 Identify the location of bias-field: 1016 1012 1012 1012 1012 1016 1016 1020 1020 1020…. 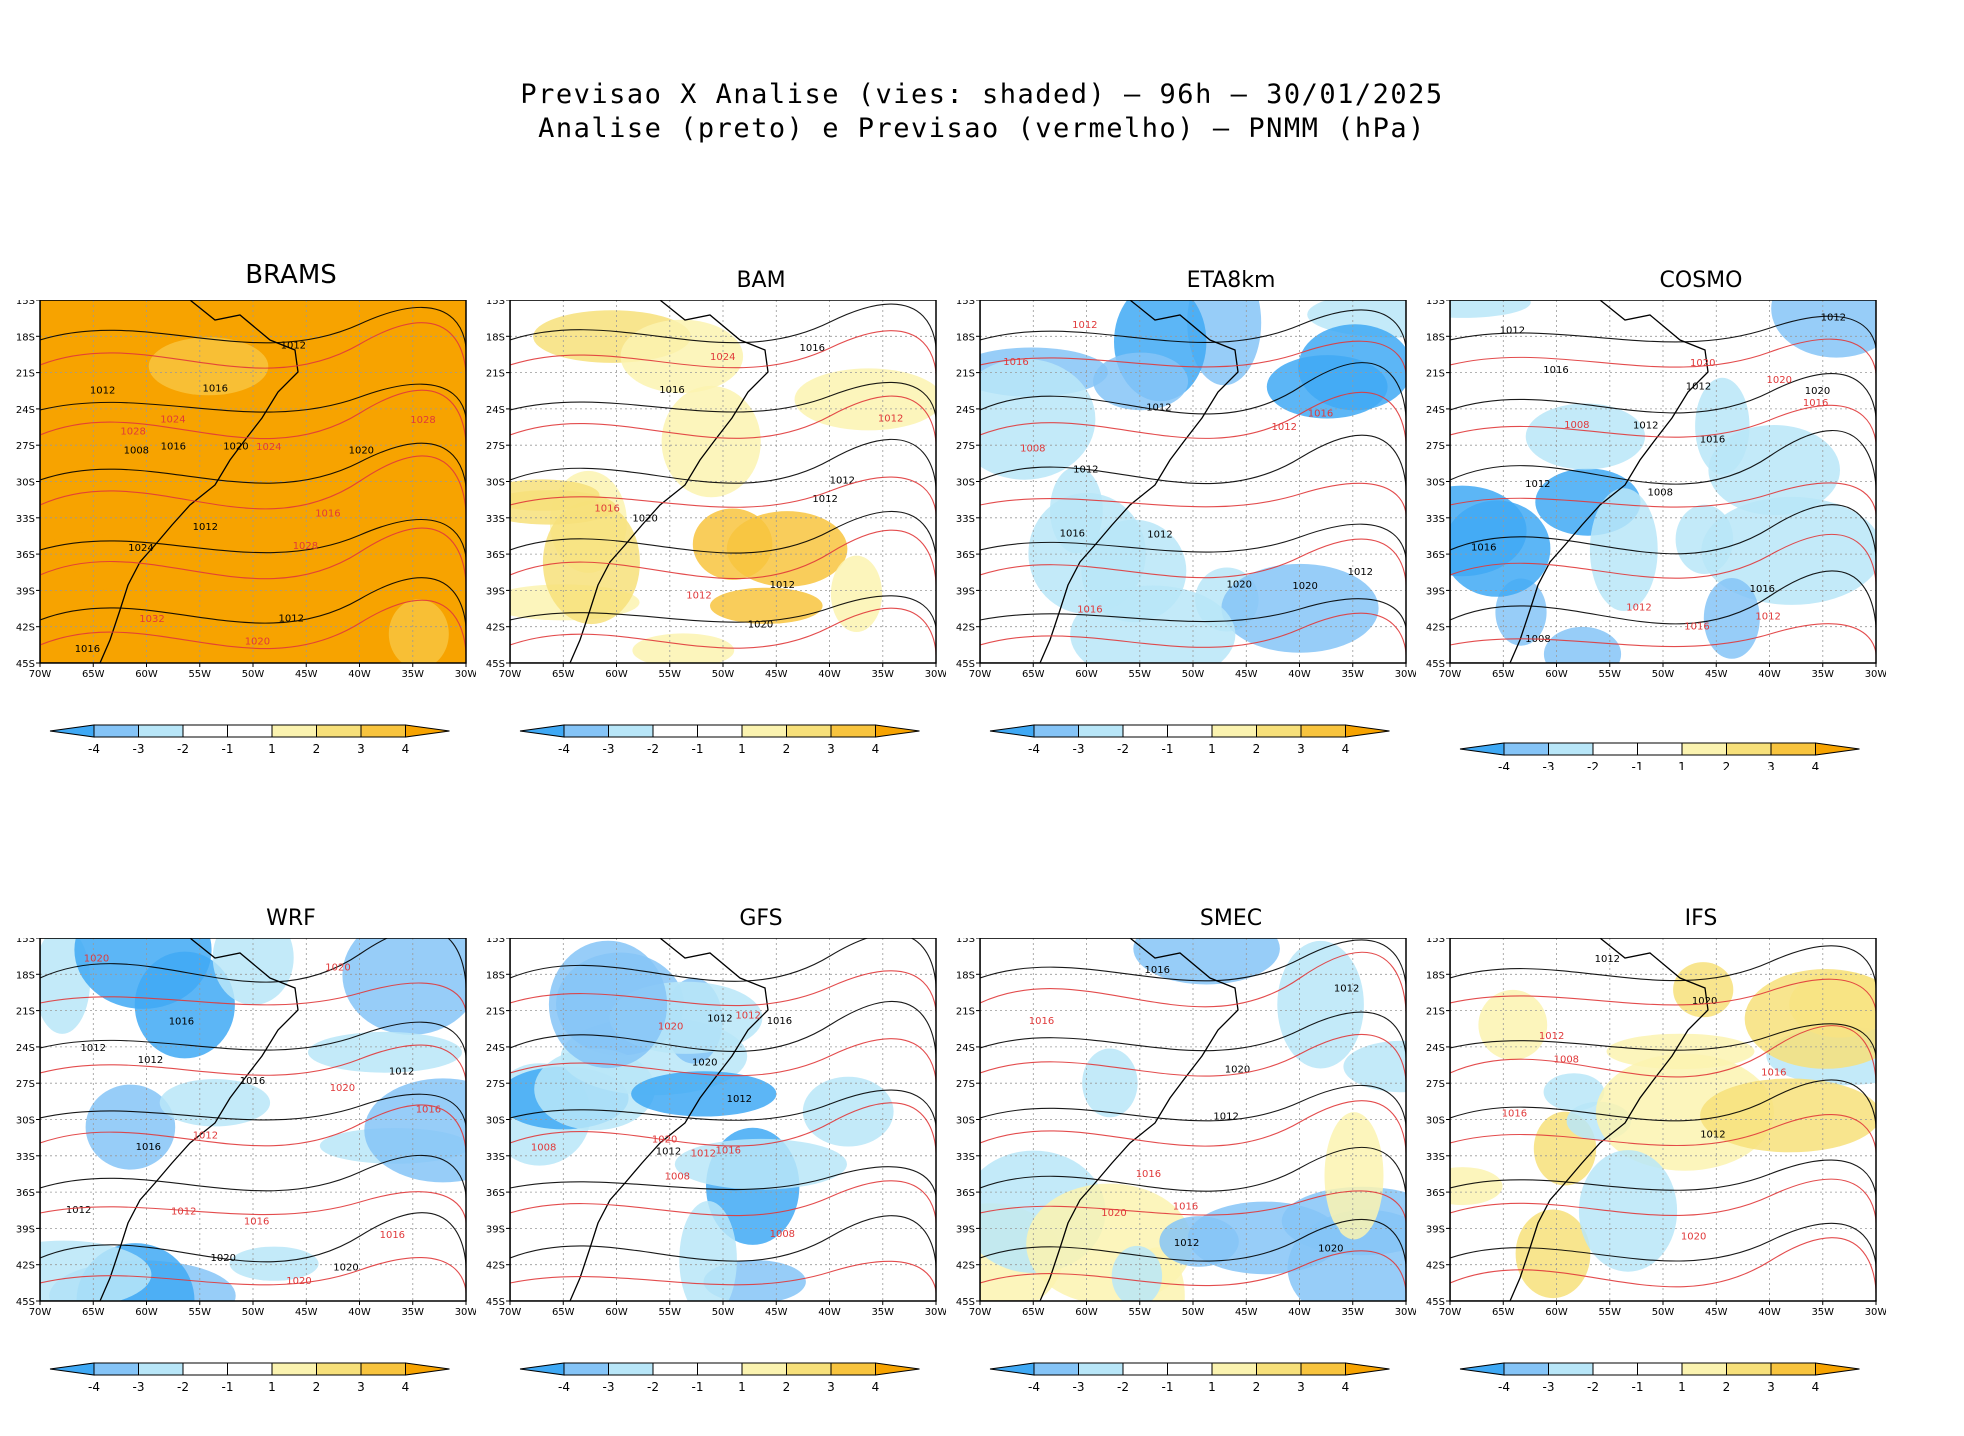
(253, 1119).